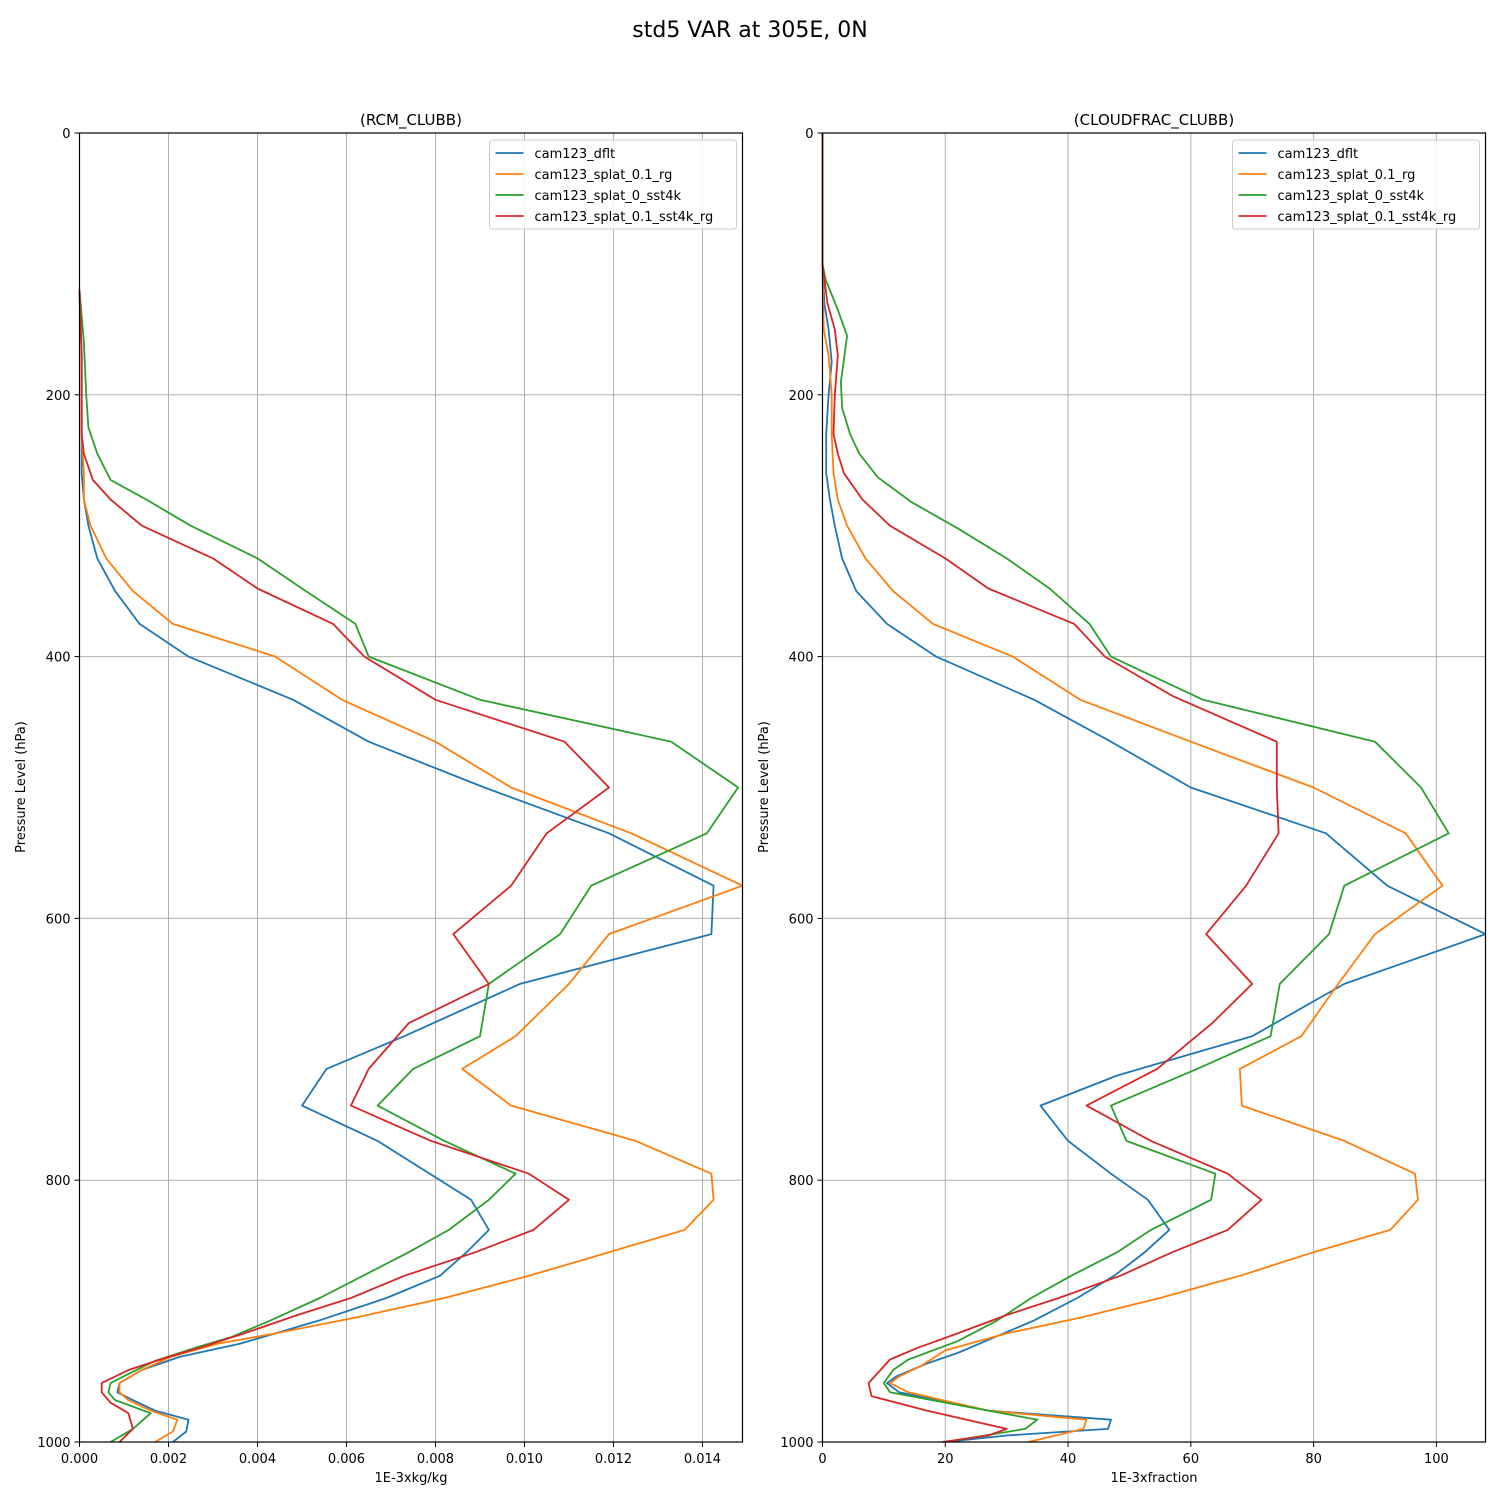 This screenshot has width=1500, height=1500. I want to click on axes-title: (RCM_CLUBB), so click(411, 120).